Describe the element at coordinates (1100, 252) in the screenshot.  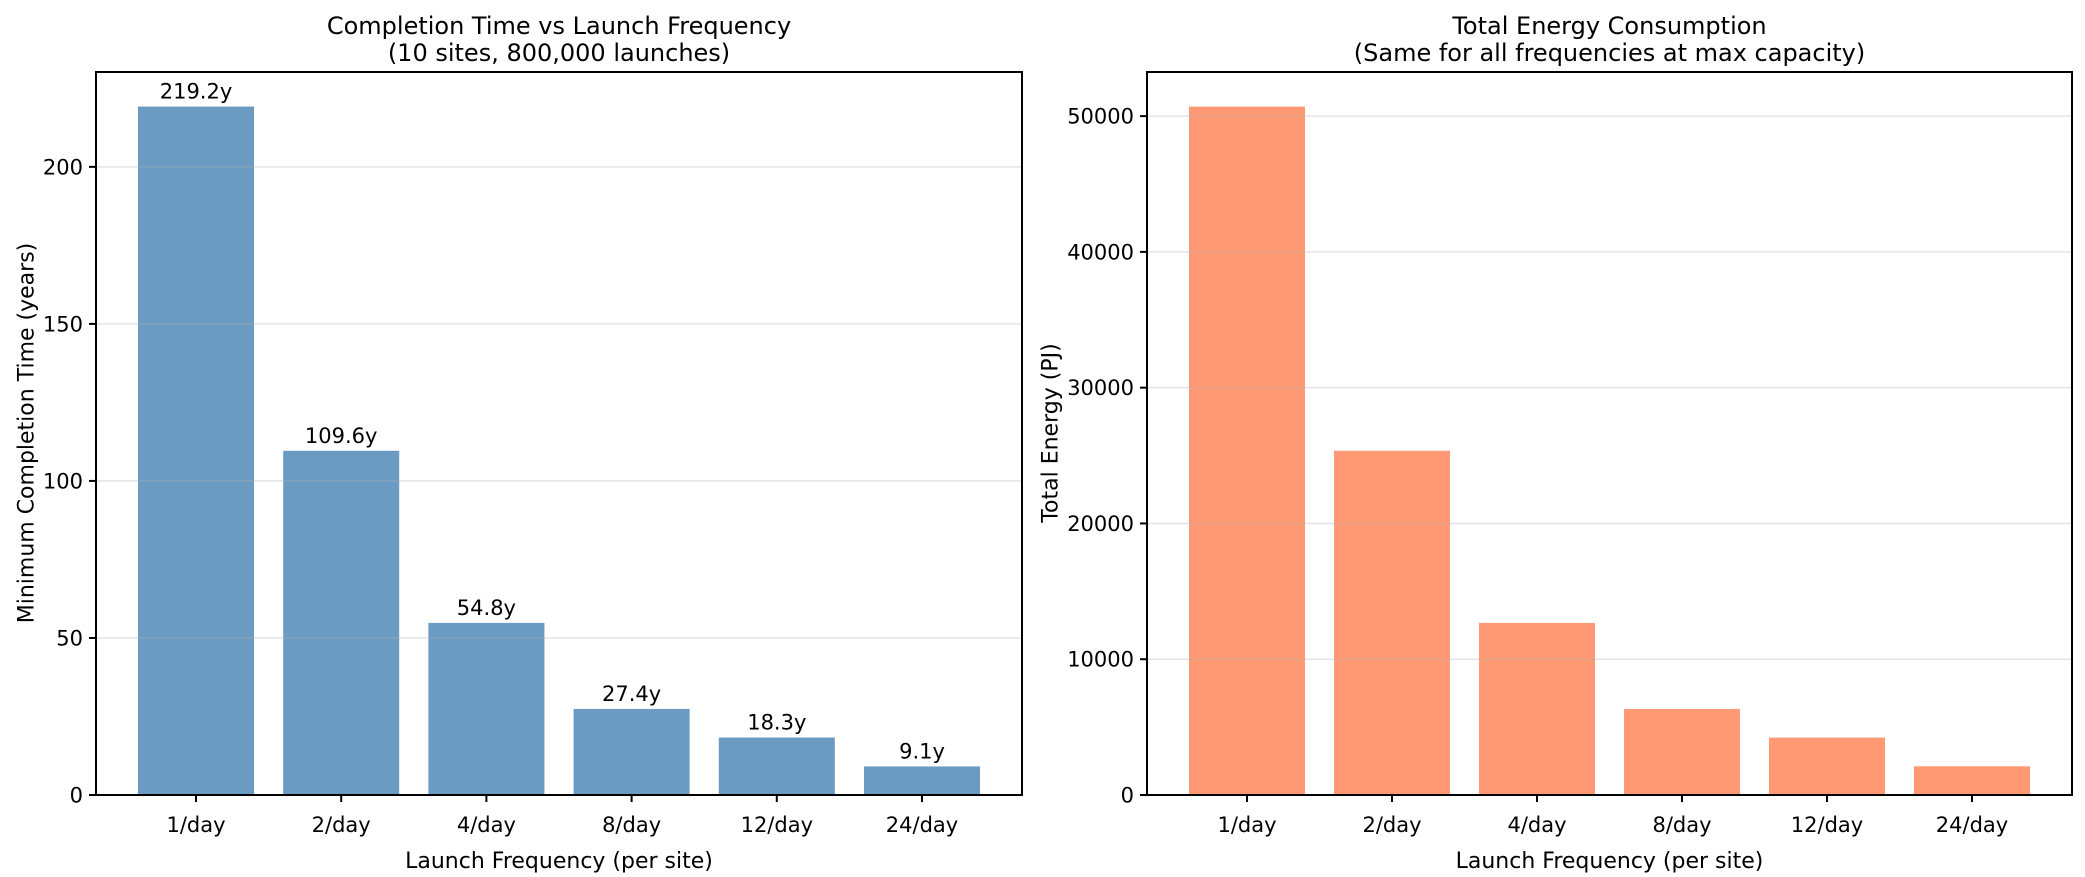
I see `y-tick-label: 40000` at that location.